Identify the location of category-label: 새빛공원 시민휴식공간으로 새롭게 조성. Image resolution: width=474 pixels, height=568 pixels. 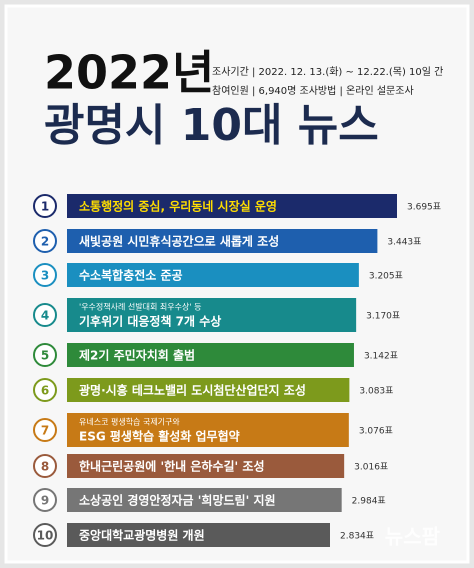
(179, 241).